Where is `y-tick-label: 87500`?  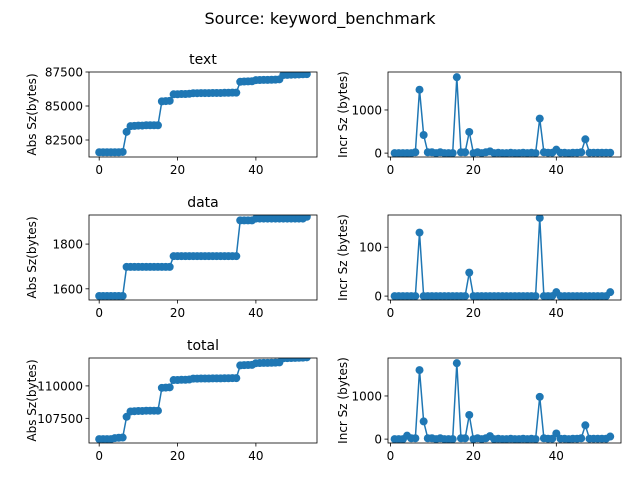
y-tick-label: 87500 is located at coordinates (64, 73).